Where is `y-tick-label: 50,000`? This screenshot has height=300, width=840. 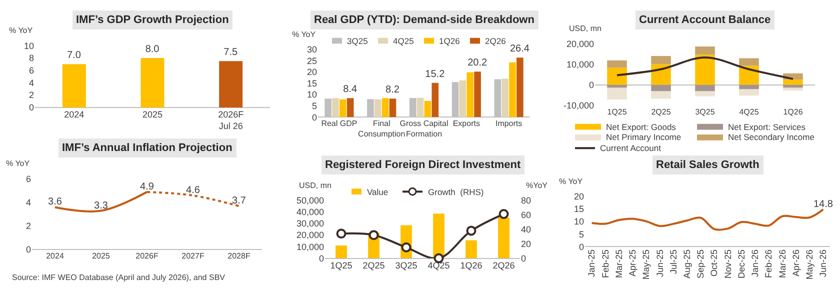
y-tick-label: 50,000 is located at coordinates (310, 200).